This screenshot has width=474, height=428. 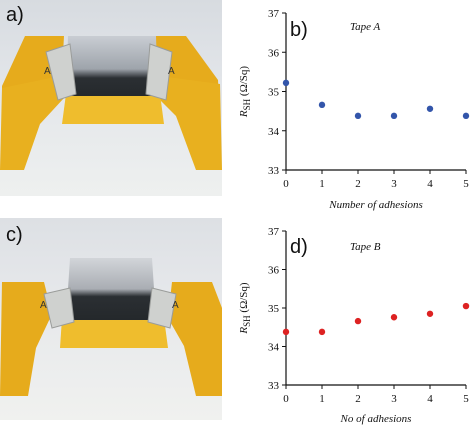 What do you see at coordinates (299, 30) in the screenshot?
I see `panel-label-b: b)` at bounding box center [299, 30].